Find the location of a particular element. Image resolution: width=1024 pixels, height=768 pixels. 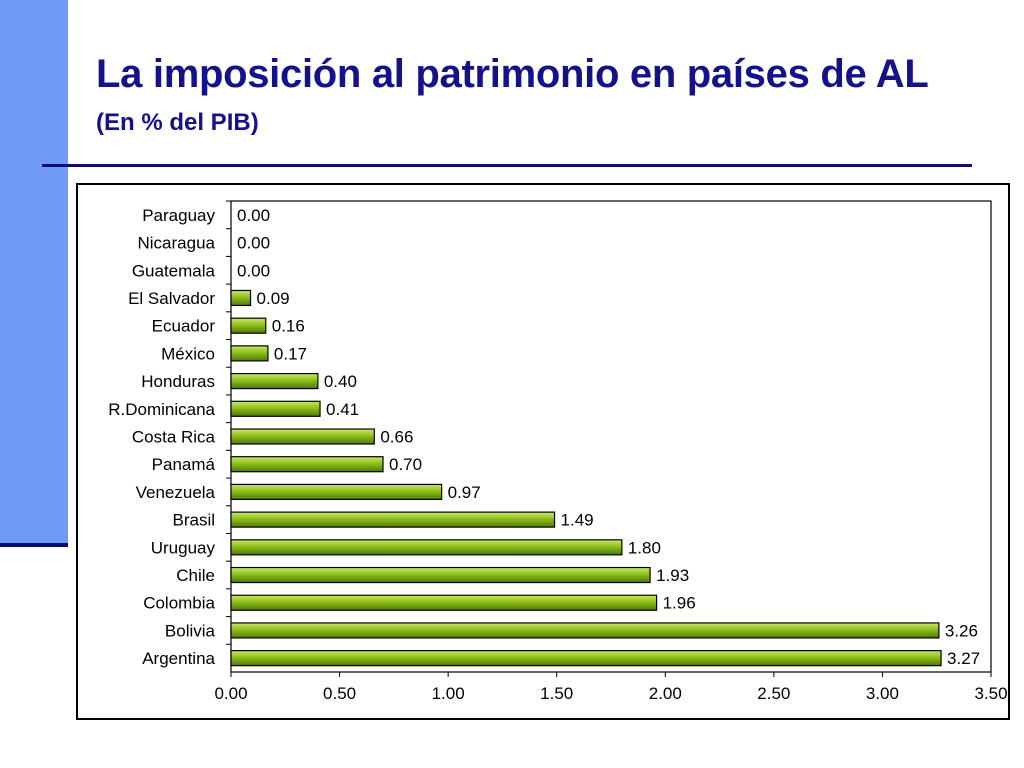

x-tick-label: 0.50 is located at coordinates (339, 693).